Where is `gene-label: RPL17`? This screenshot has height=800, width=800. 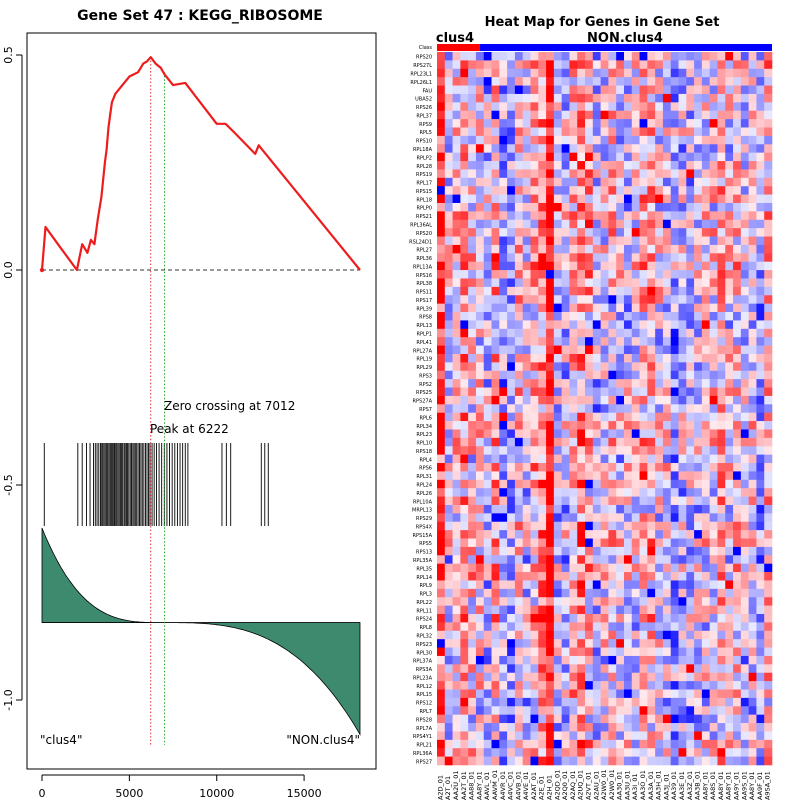
gene-label: RPL17 is located at coordinates (424, 184).